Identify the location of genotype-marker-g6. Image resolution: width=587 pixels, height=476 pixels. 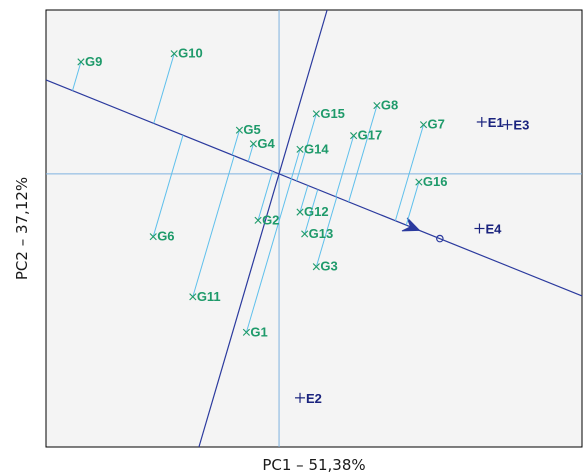
(153, 237).